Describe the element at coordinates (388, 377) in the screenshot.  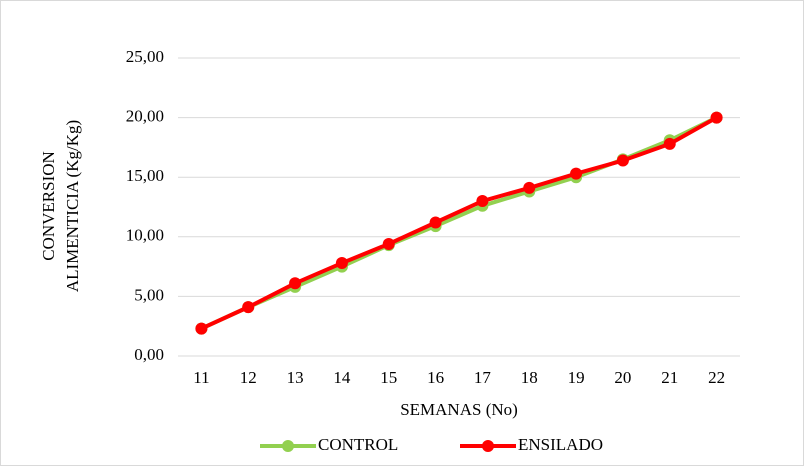
I see `x-tick-label: 15` at that location.